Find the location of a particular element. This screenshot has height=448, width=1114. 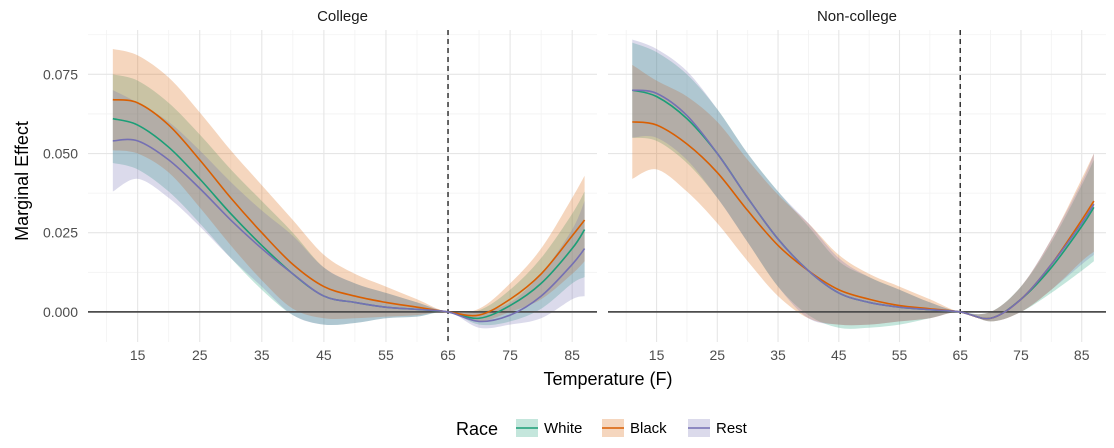

legend-items: White Black Rest is located at coordinates (632, 428).